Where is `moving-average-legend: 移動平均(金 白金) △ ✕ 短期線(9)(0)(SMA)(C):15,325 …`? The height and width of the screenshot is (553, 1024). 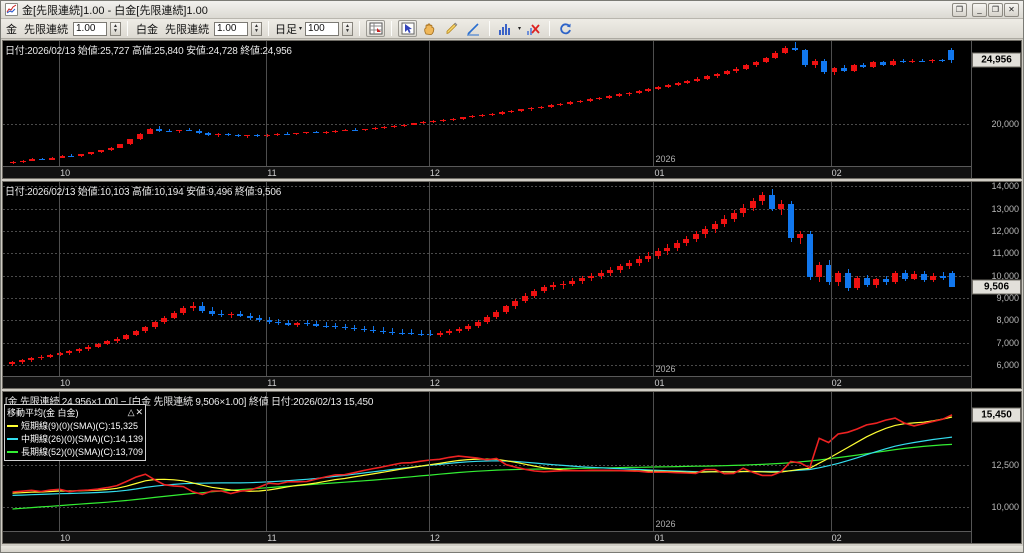
moving-average-legend: 移動平均(金 白金) △ ✕ 短期線(9)(0)(SMA)(C):15,325 … is located at coordinates (75, 432).